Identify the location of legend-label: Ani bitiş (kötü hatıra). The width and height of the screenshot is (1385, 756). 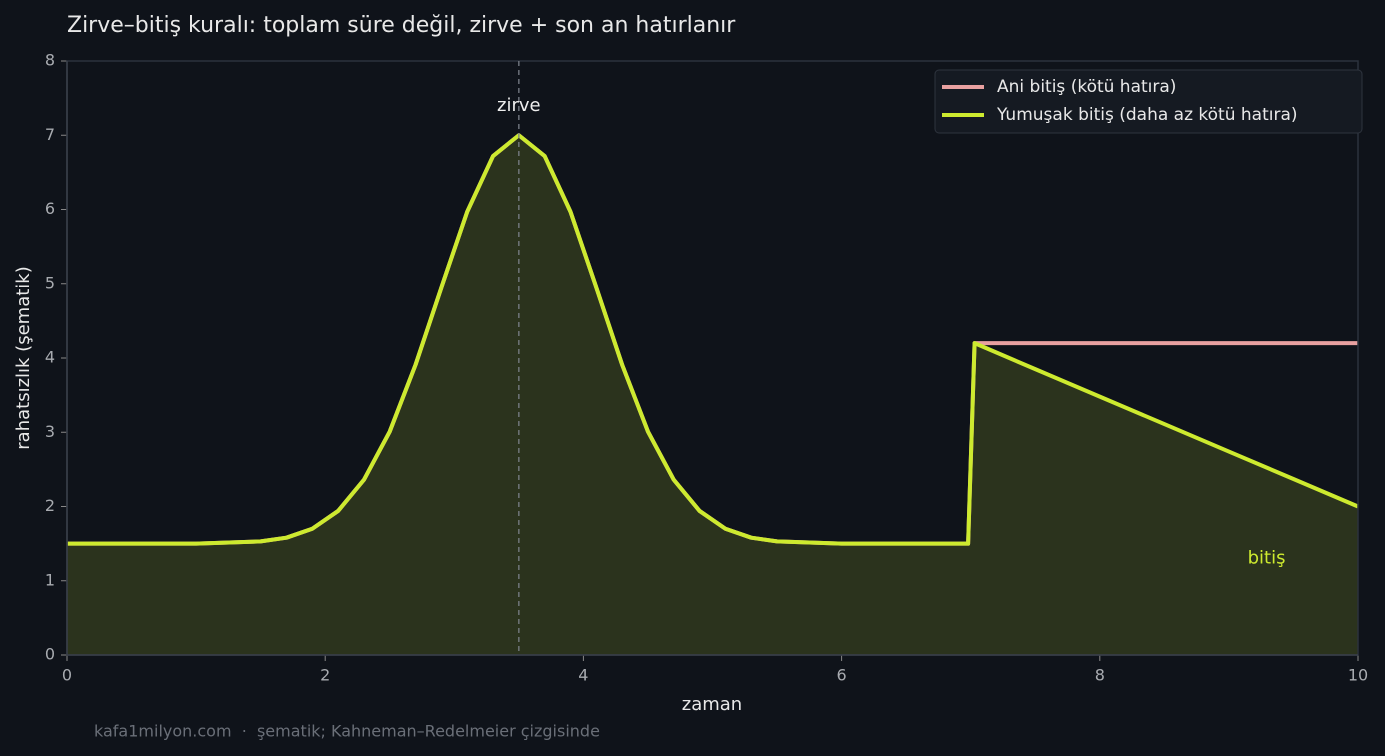
(1086, 87).